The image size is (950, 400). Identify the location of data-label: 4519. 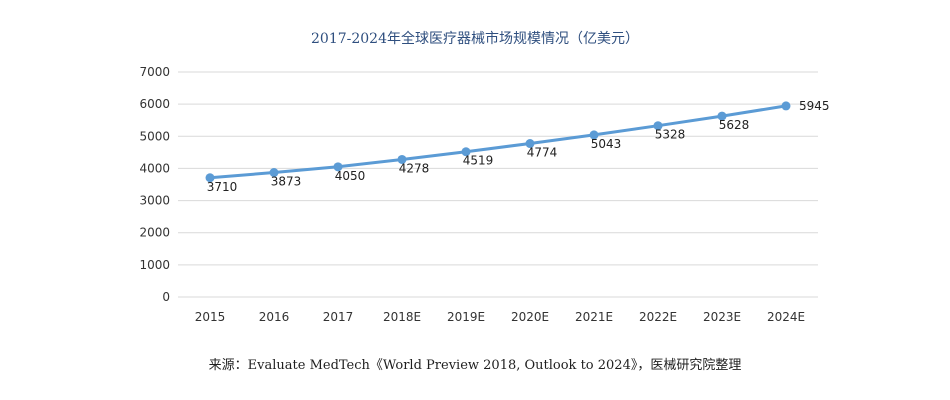
(478, 161).